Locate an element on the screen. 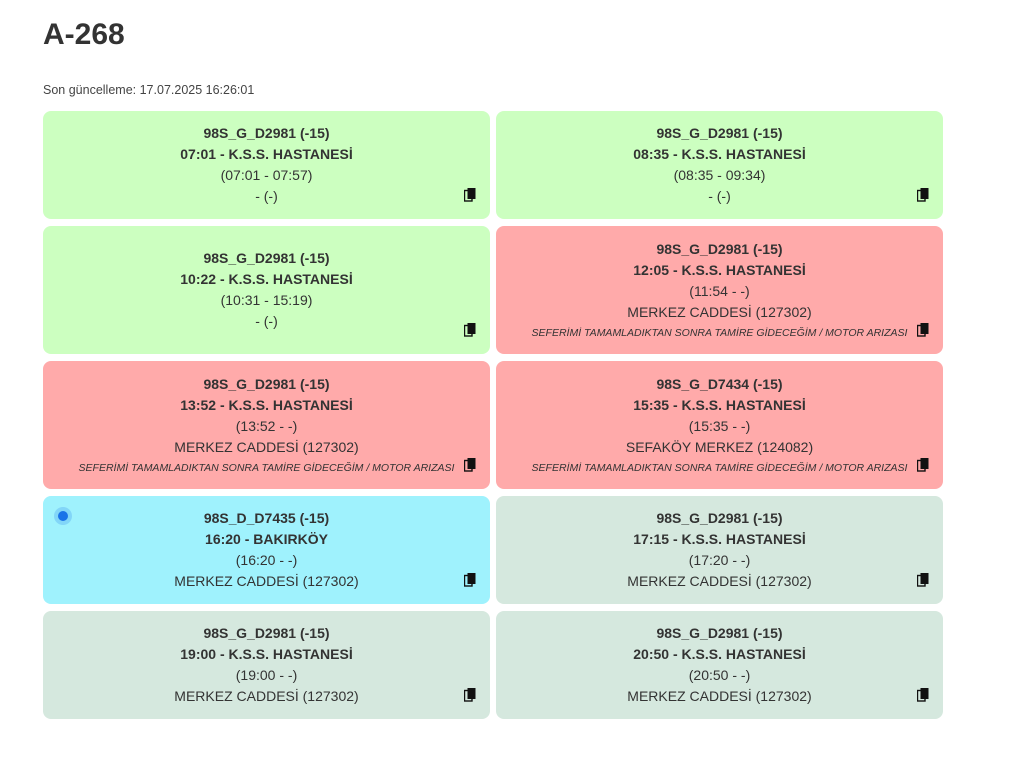 The width and height of the screenshot is (1034, 769). trip-departure: 19:00 - K.S.S. HASTANESİ is located at coordinates (266, 654).